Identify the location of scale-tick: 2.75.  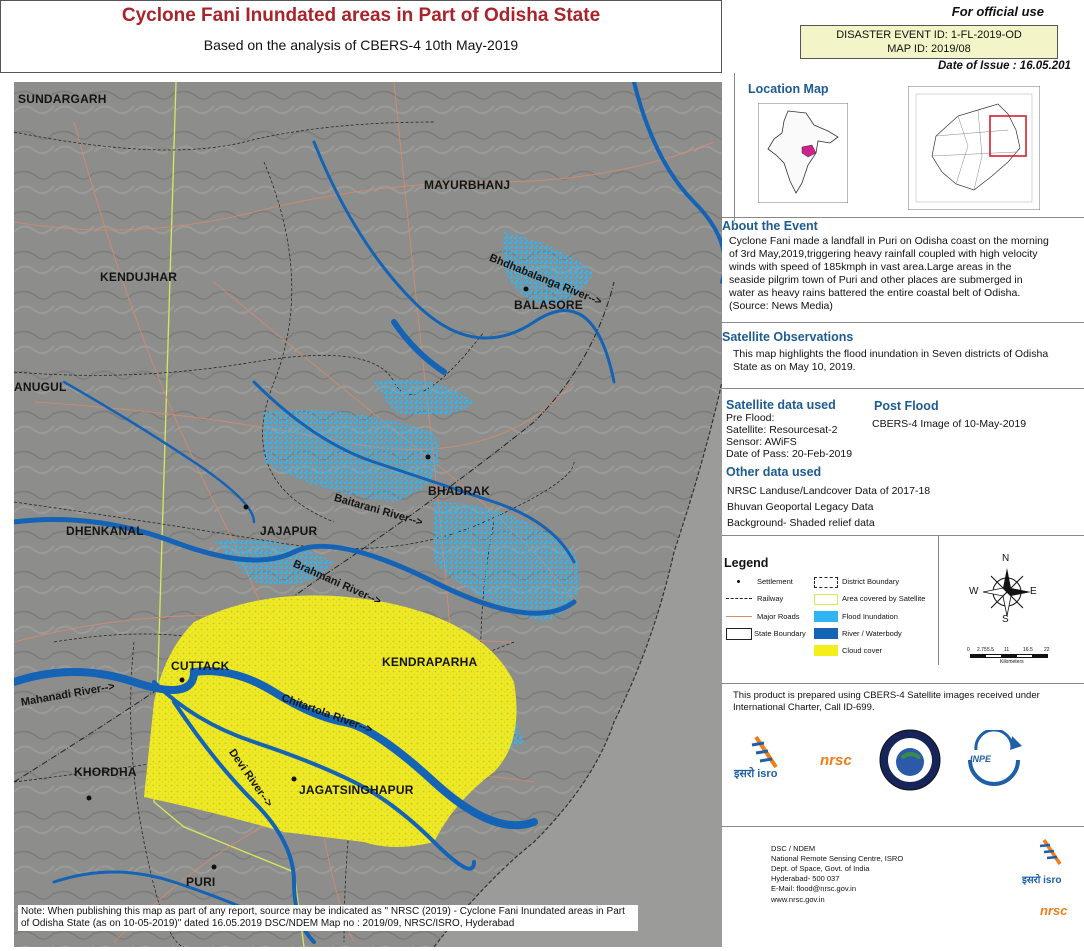
(982, 650).